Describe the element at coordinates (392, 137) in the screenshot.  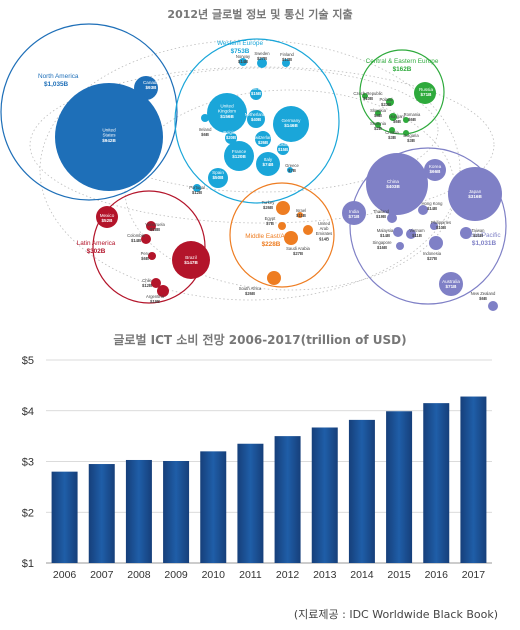
I see `country-value-label: $3B` at that location.